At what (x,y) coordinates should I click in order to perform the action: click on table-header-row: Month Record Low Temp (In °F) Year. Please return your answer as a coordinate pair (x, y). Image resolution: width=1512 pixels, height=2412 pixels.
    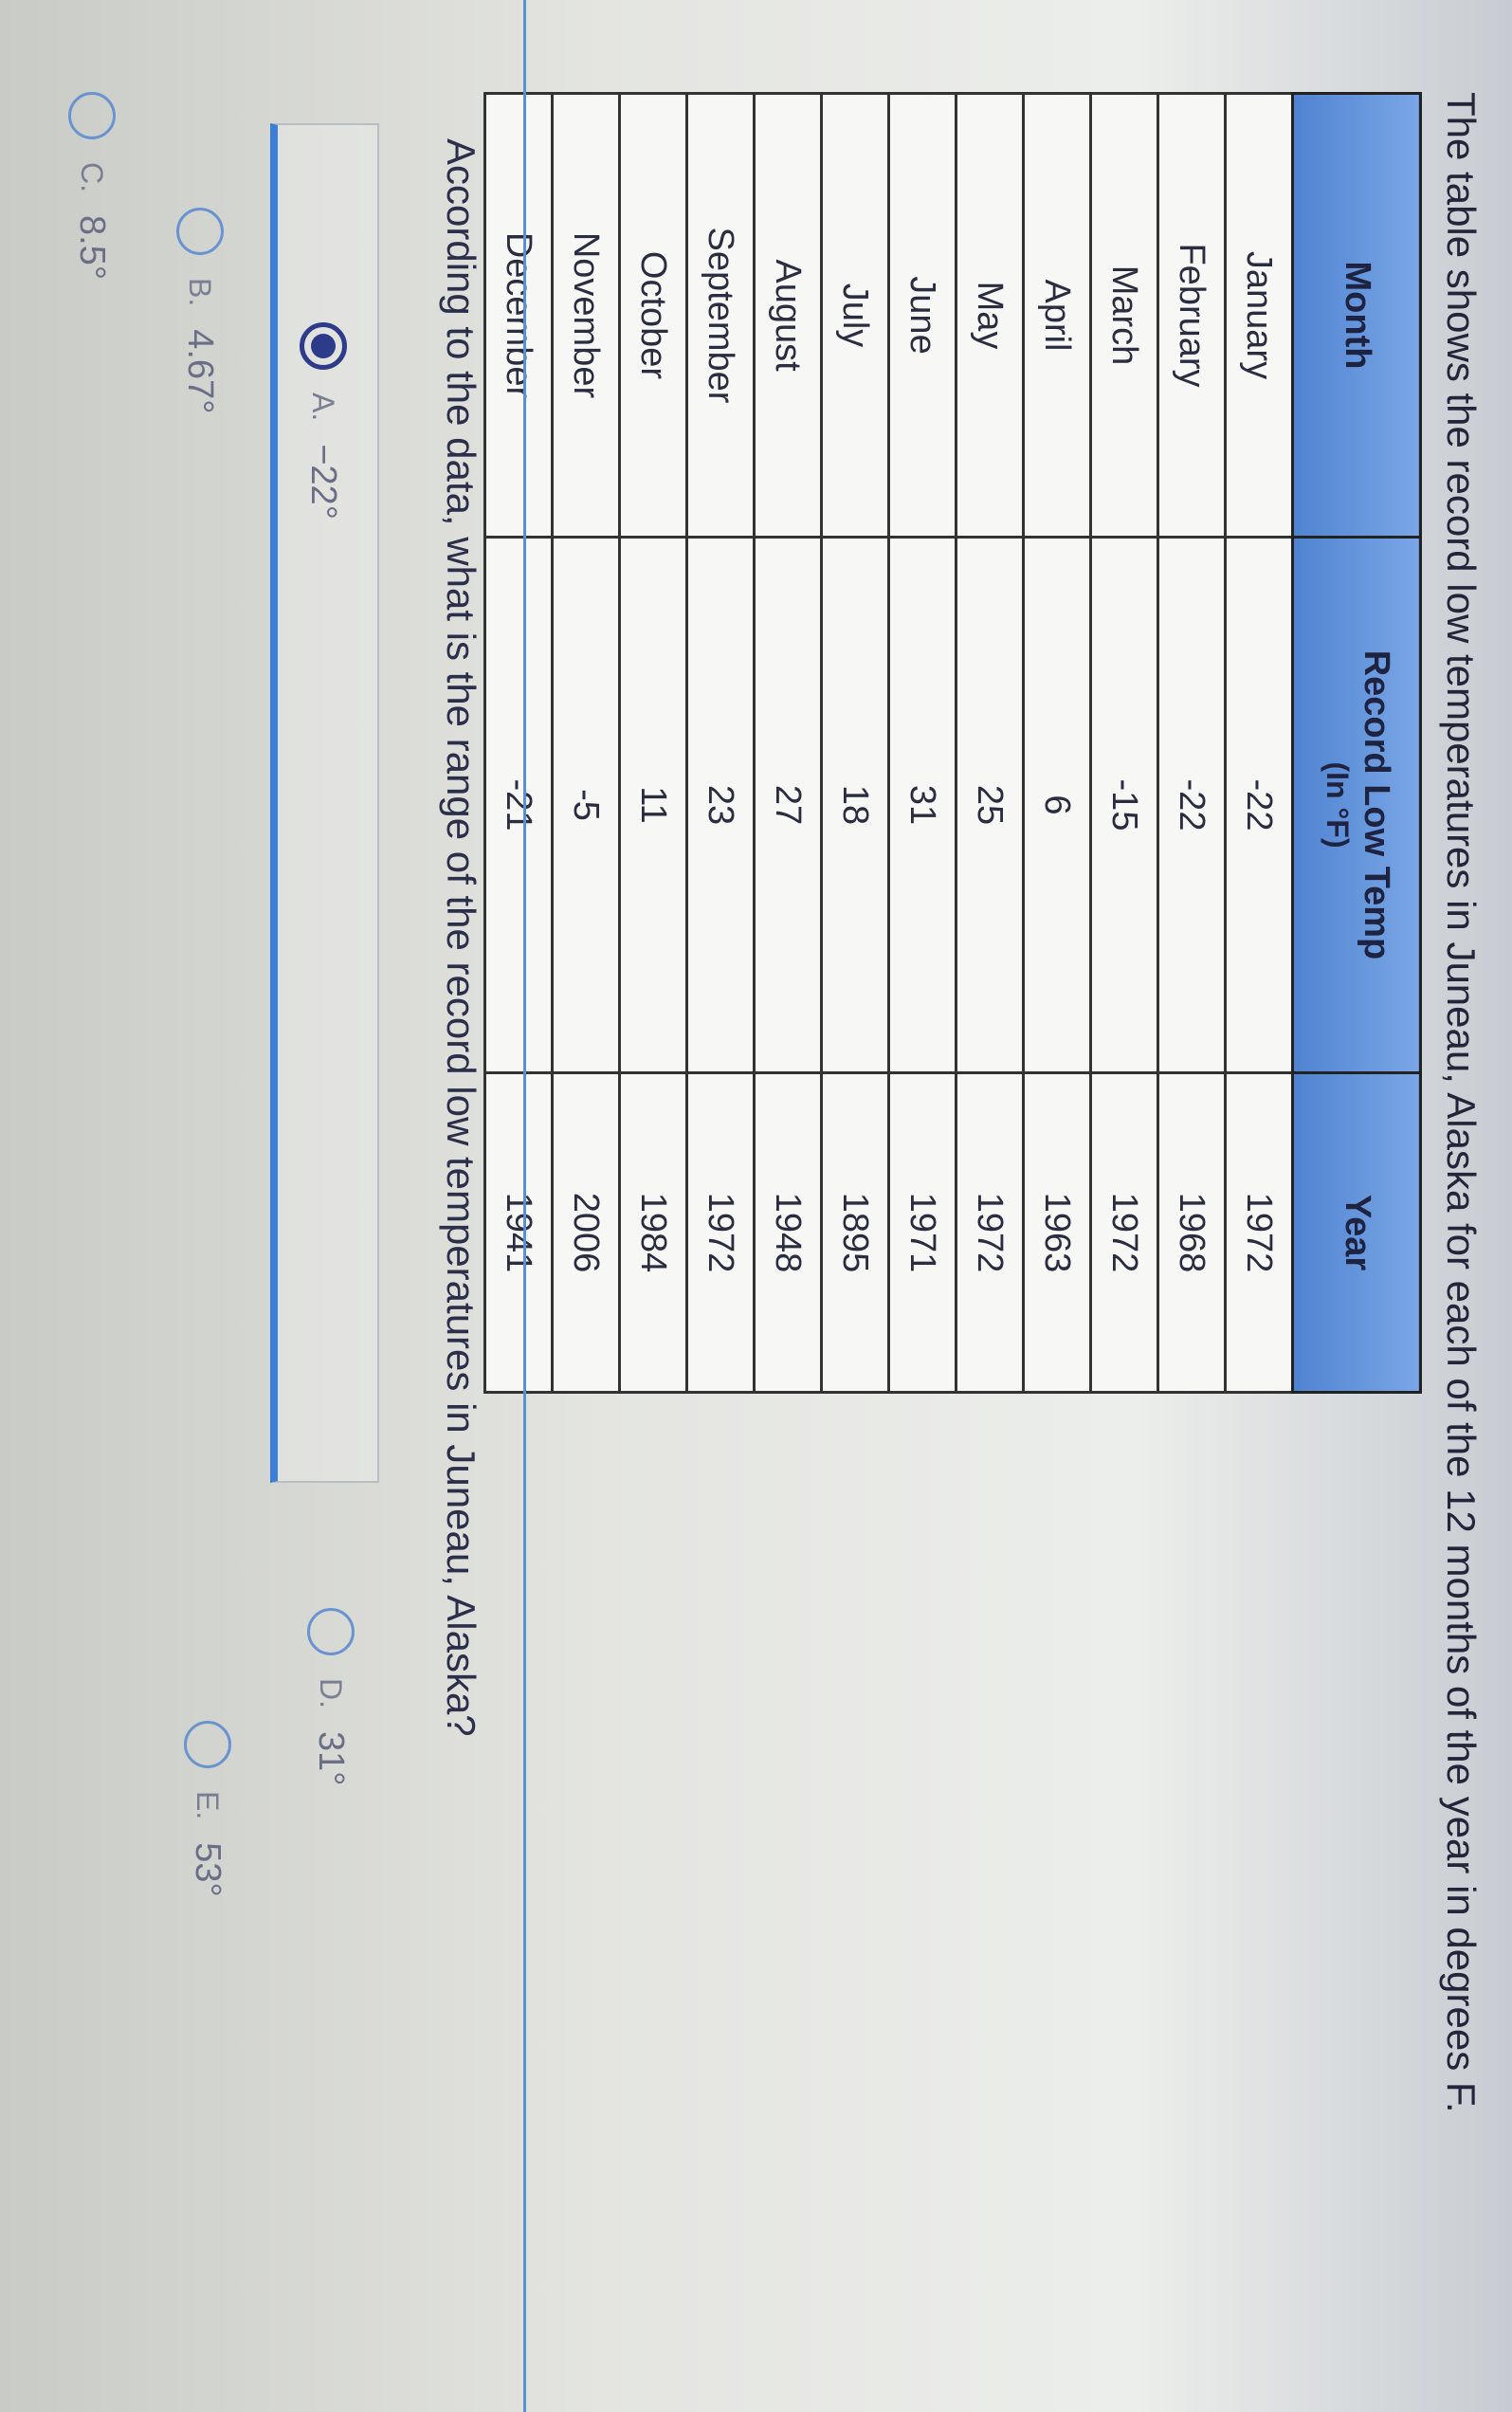
    Looking at the image, I should click on (1356, 743).